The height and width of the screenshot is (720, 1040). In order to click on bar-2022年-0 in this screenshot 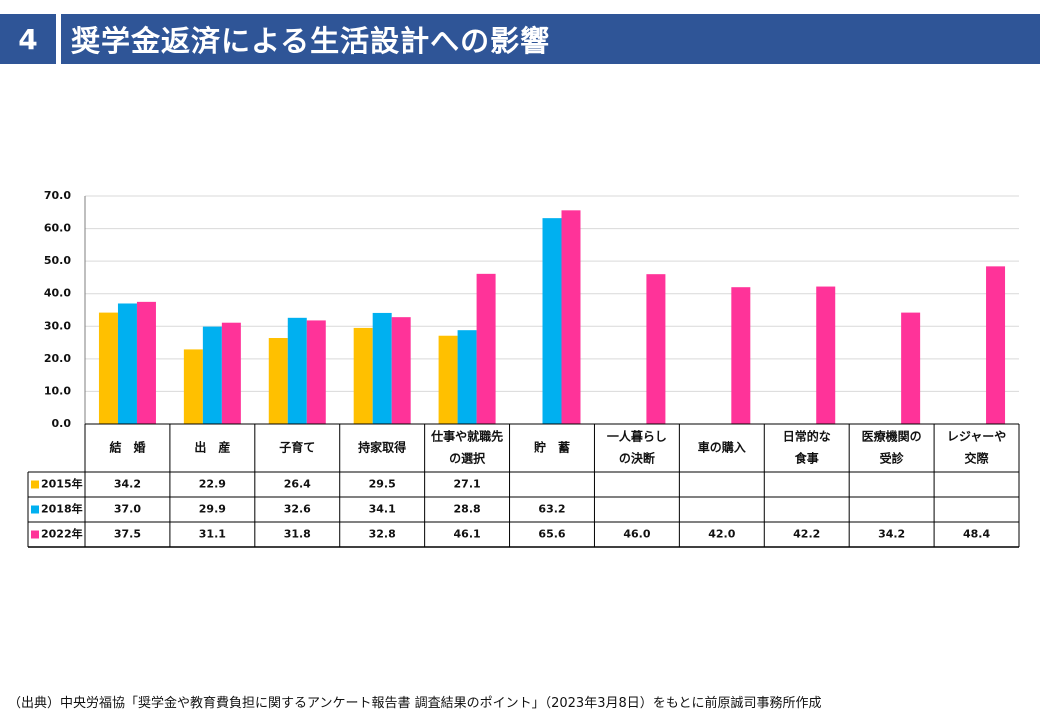, I will do `click(146, 362)`.